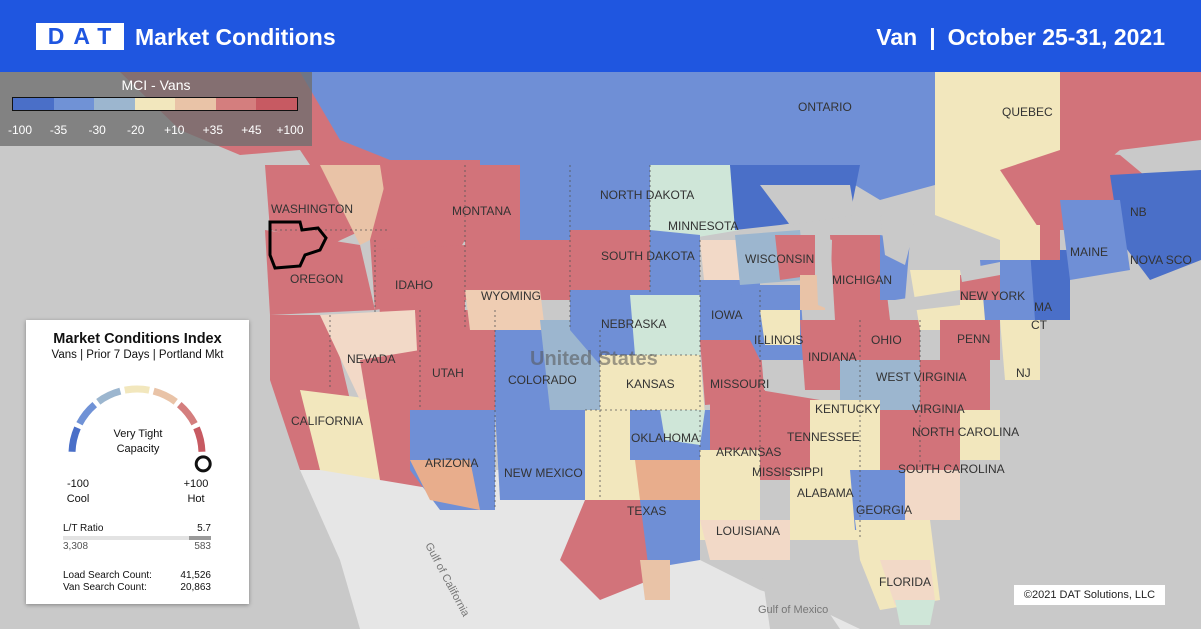 This screenshot has width=1201, height=629. What do you see at coordinates (481, 211) in the screenshot?
I see `place-label: MONTANA` at bounding box center [481, 211].